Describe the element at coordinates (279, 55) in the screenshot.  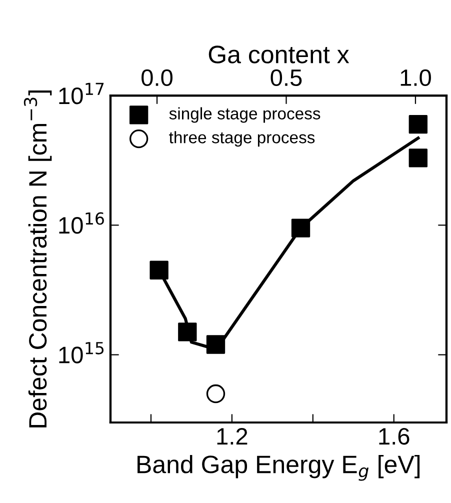
I see `x2-axis-title: Ga content x` at that location.